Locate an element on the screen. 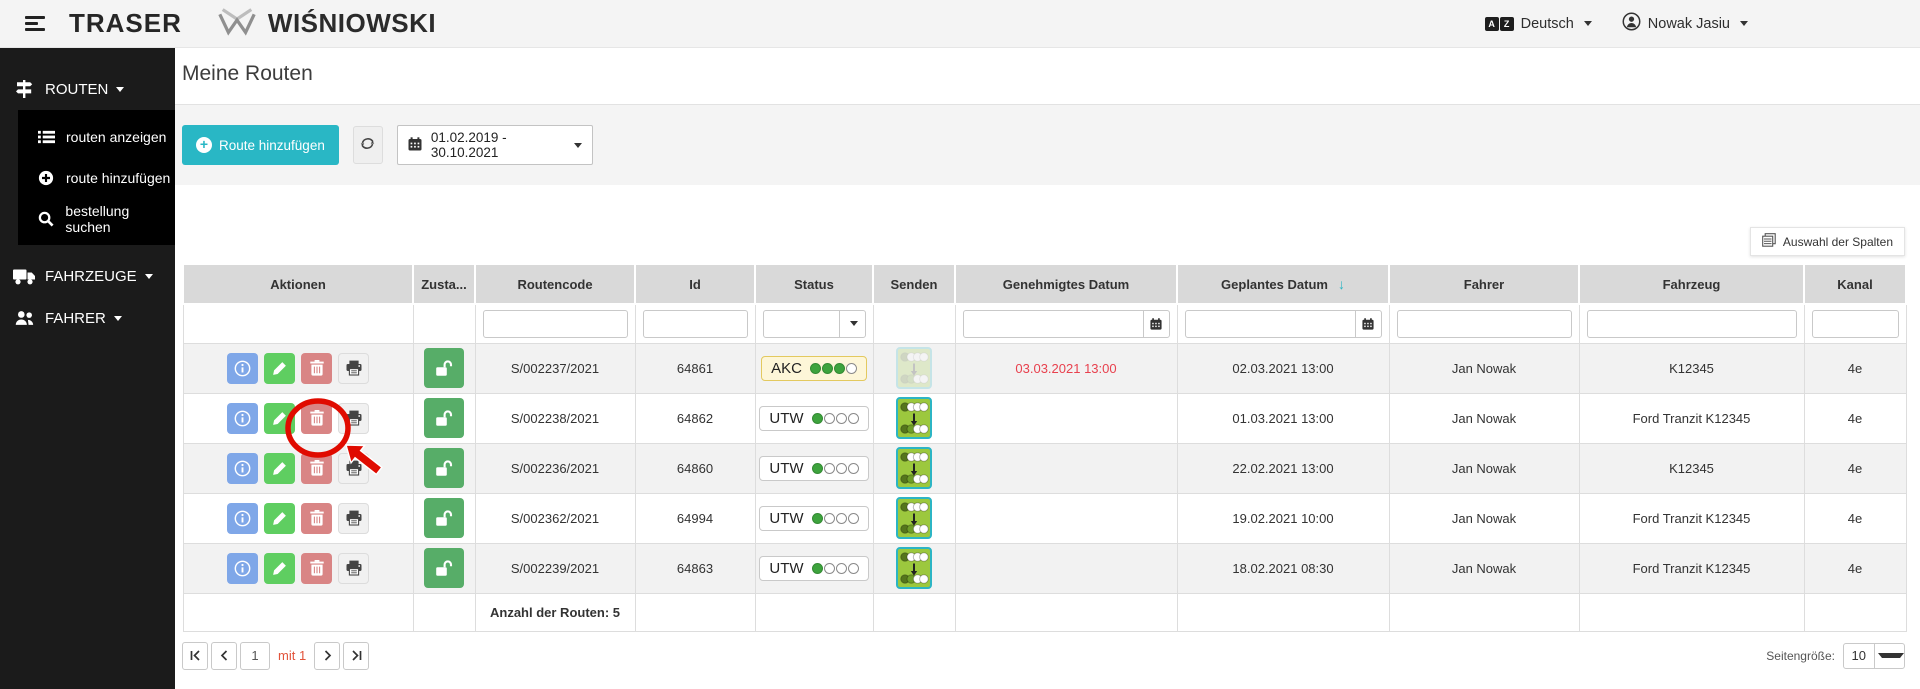 This screenshot has height=689, width=1920. page-of-label: mit 1 is located at coordinates (292, 655).